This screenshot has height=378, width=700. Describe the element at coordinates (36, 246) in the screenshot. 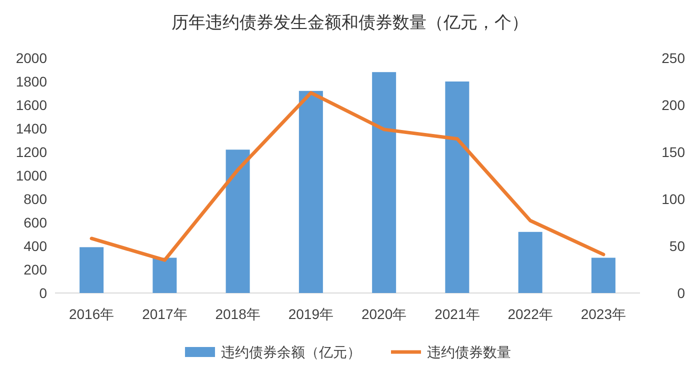

I see `y-tick-label: 400` at that location.